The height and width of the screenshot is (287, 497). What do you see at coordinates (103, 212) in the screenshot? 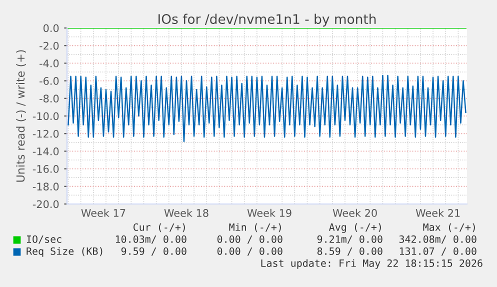
I see `x-tick-label: Week 17` at bounding box center [103, 212].